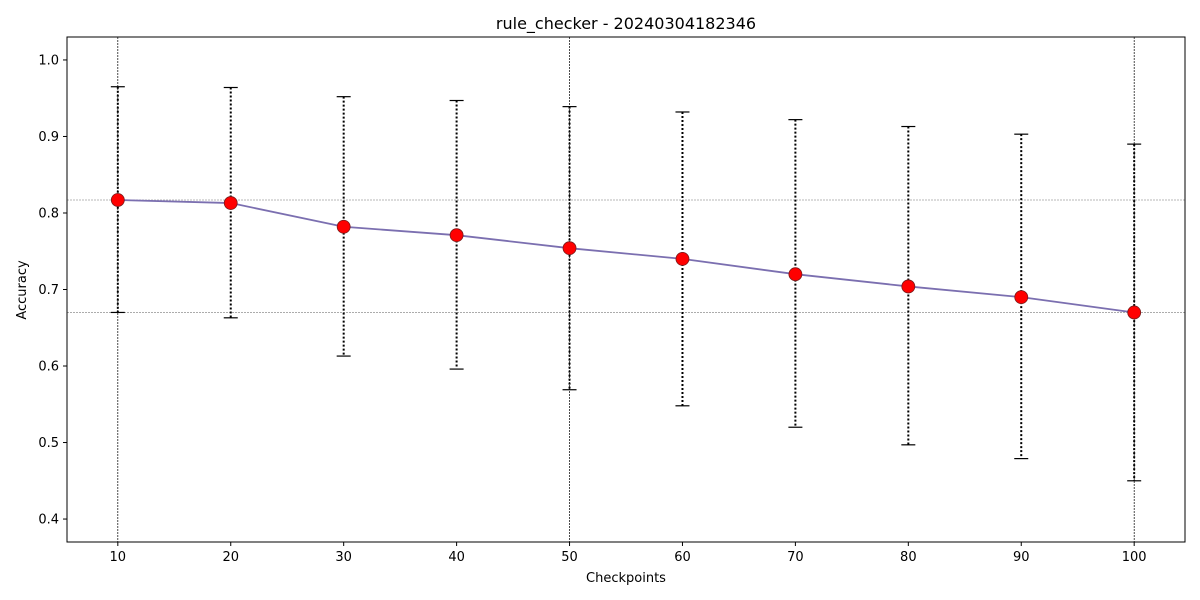 The height and width of the screenshot is (600, 1200). What do you see at coordinates (230, 557) in the screenshot?
I see `x-tick-label-1: 20` at bounding box center [230, 557].